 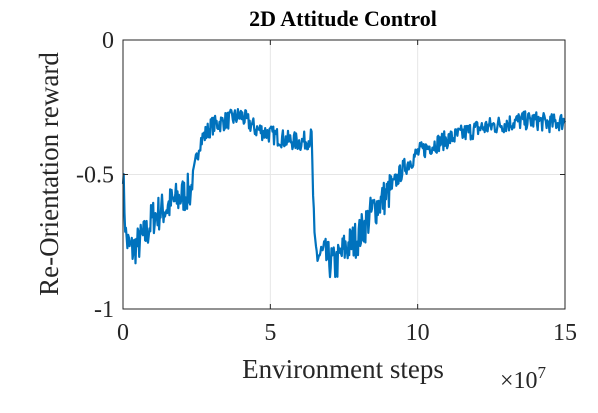 What do you see at coordinates (270, 333) in the screenshot?
I see `x-tick-label: 5` at bounding box center [270, 333].